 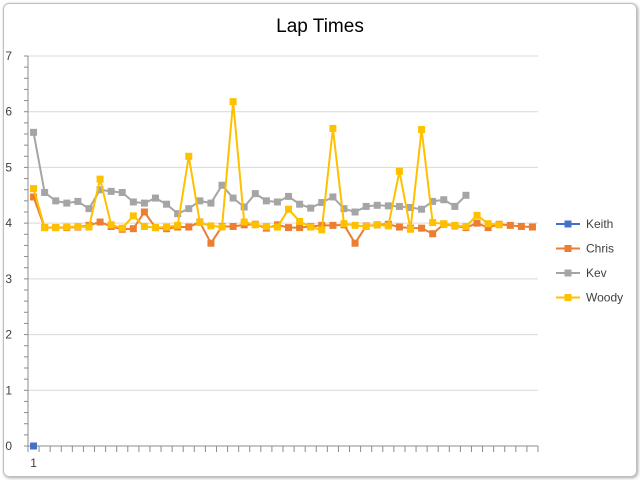 What do you see at coordinates (8, 390) in the screenshot?
I see `y-tick-label: 1` at bounding box center [8, 390].